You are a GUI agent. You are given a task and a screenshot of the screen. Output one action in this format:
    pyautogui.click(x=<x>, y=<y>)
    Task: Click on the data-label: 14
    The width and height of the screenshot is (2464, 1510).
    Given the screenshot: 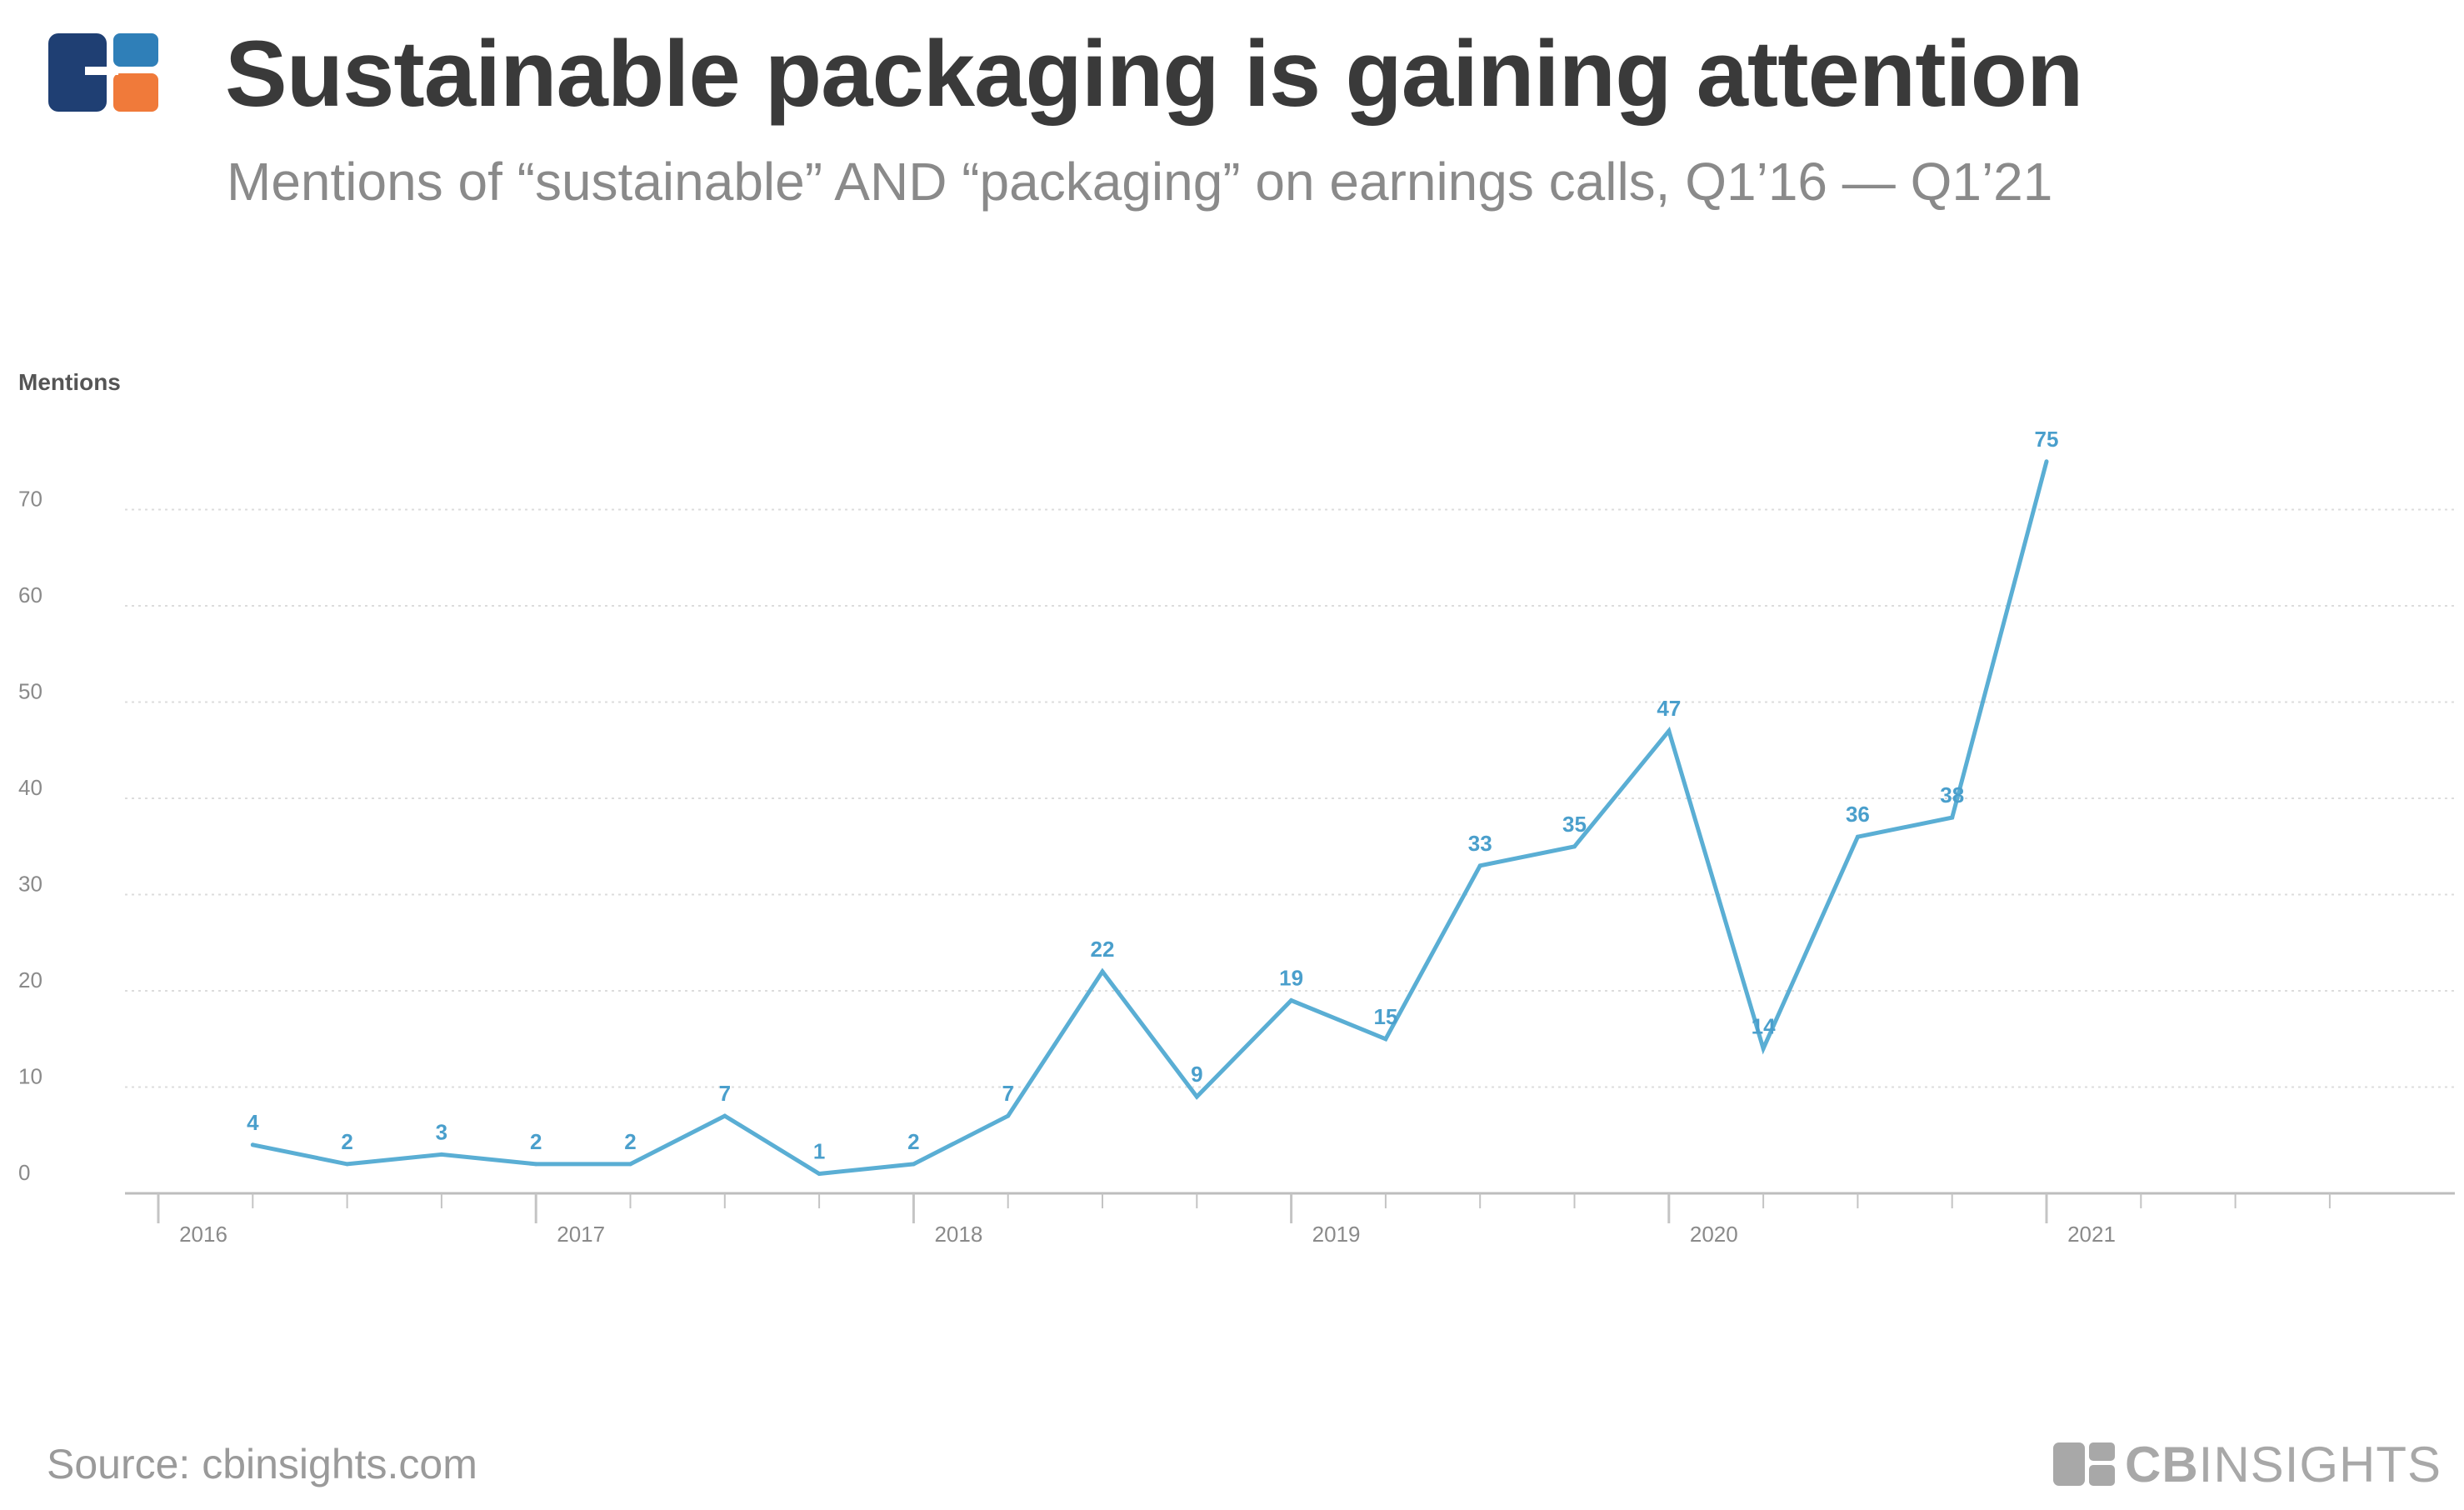 What is the action you would take?
    pyautogui.click(x=1764, y=1025)
    